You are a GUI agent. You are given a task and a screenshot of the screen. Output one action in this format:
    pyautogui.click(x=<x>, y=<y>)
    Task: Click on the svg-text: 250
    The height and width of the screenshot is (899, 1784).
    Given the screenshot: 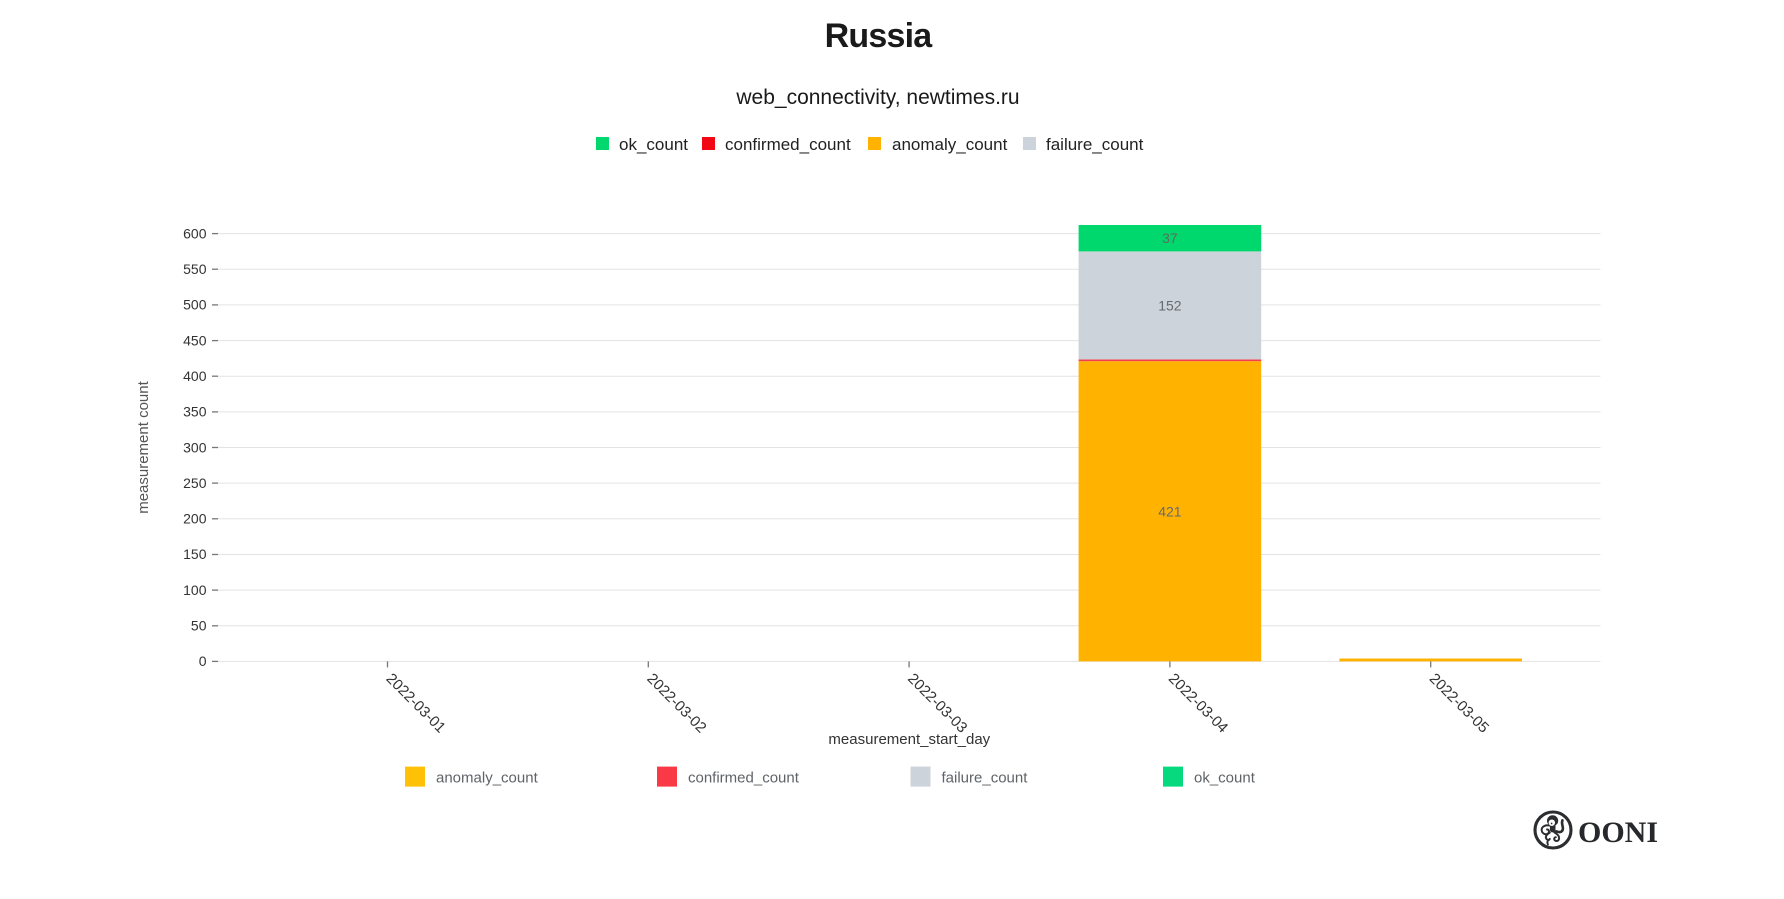 What is the action you would take?
    pyautogui.click(x=195, y=483)
    